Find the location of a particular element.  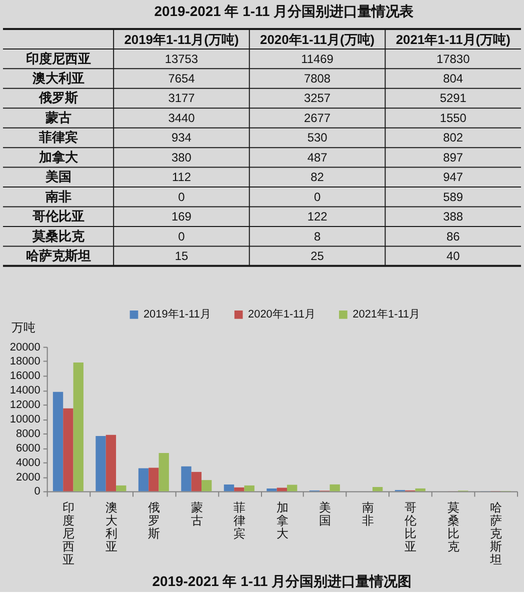

x-tick-label: 加拿大 is located at coordinates (282, 520).